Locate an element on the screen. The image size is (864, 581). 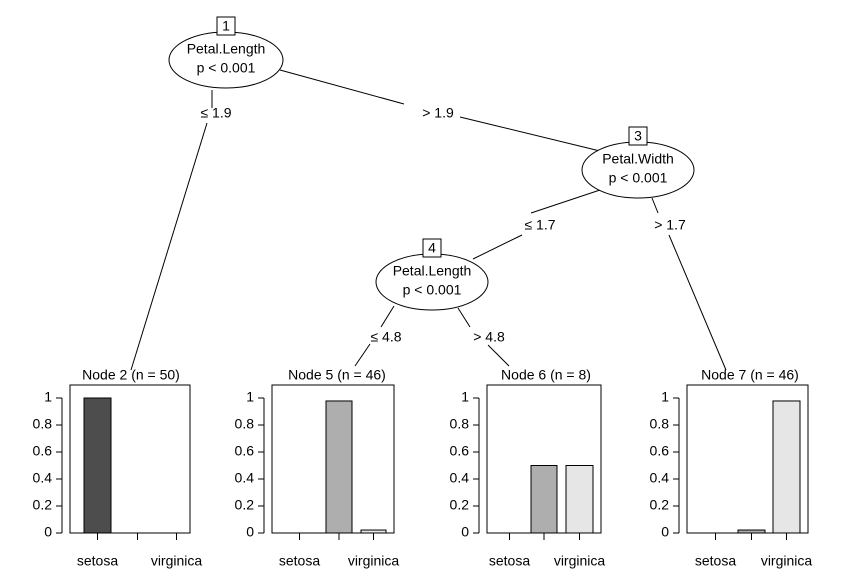
edge-label-1-3: > 1.9 is located at coordinates (438, 113).